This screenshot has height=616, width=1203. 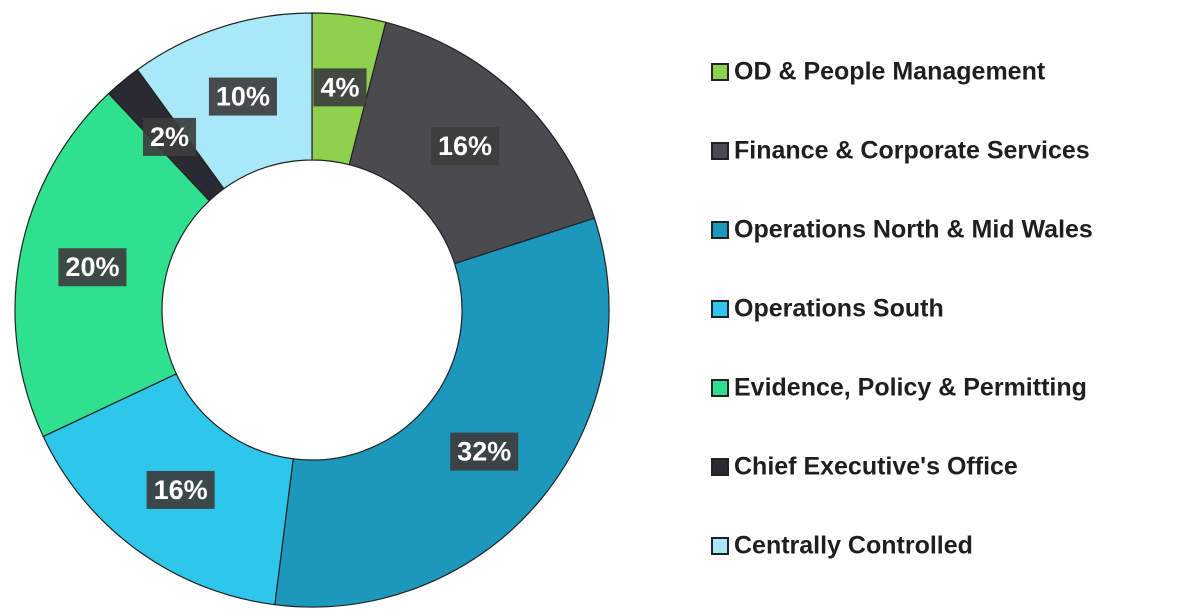 What do you see at coordinates (912, 151) in the screenshot?
I see `legend-label: Finance & Corporate Services` at bounding box center [912, 151].